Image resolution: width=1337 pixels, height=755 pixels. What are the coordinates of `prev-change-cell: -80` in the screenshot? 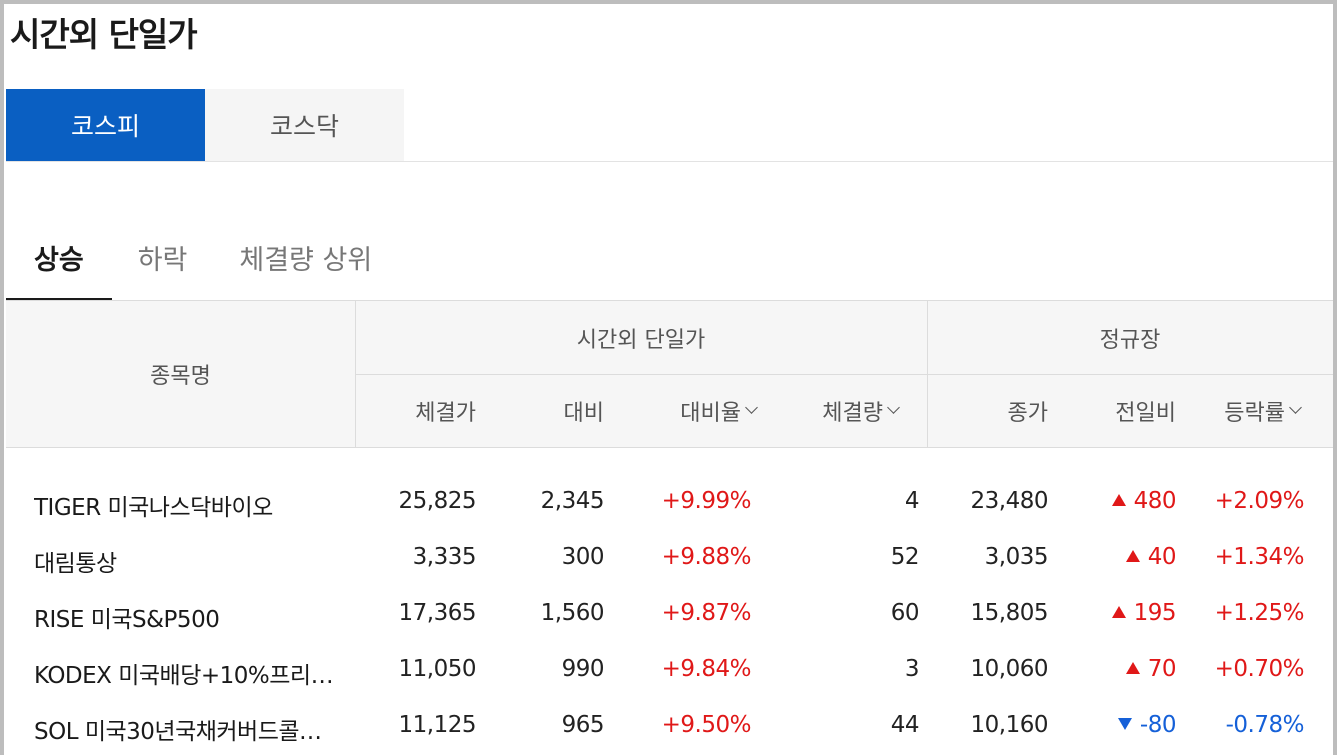 It's located at (1158, 725).